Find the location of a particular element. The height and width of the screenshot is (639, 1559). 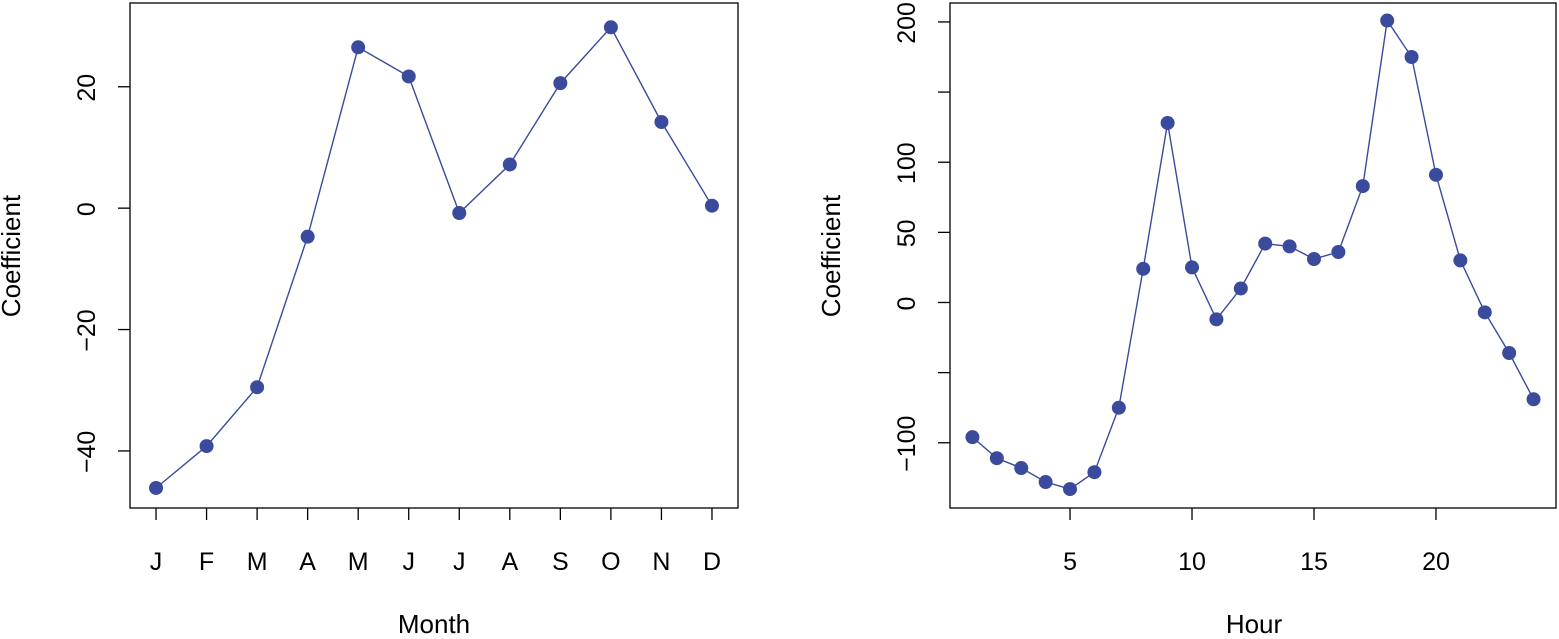

month-y-tick-label: 0 is located at coordinates (87, 209).